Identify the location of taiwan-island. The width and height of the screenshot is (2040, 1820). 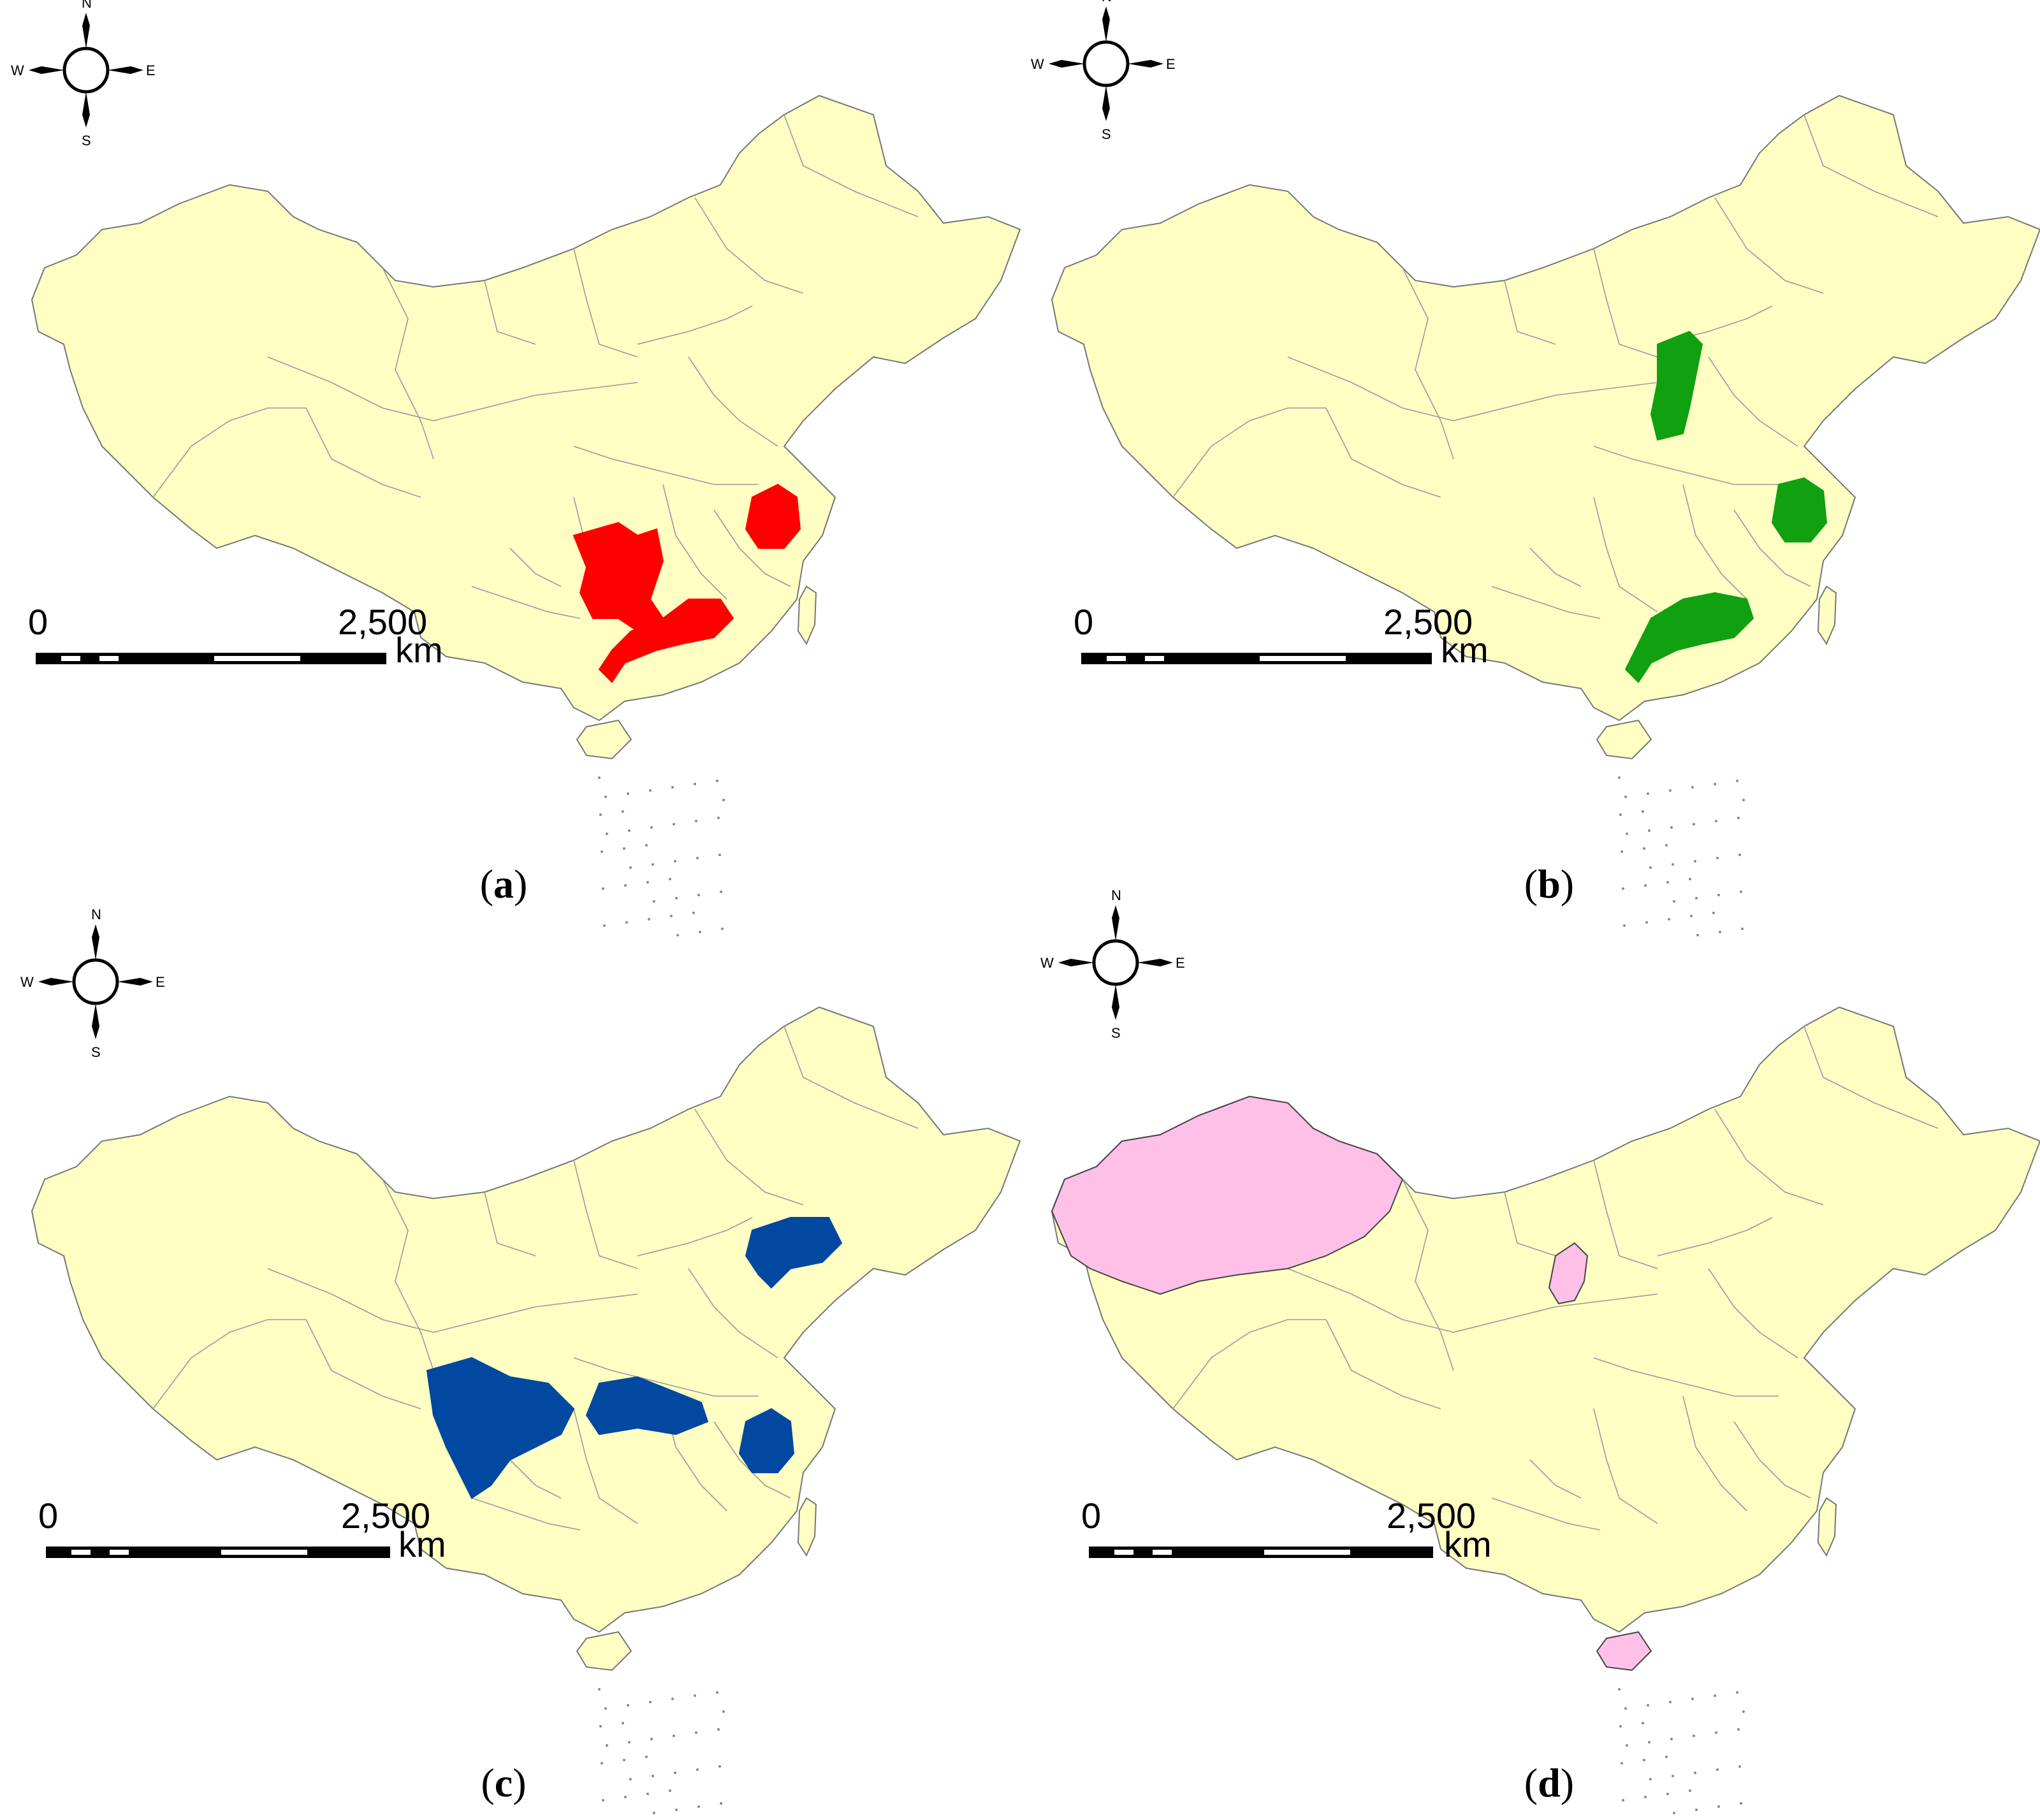
(807, 1526).